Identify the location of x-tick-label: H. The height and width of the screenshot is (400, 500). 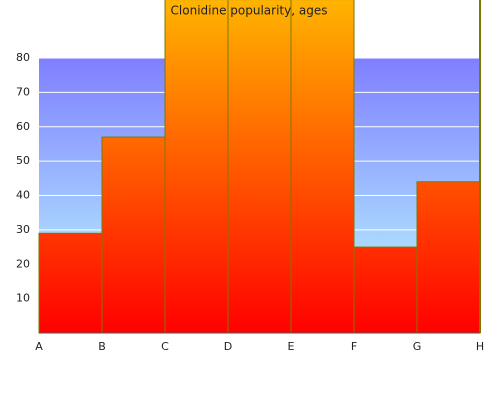
(480, 346).